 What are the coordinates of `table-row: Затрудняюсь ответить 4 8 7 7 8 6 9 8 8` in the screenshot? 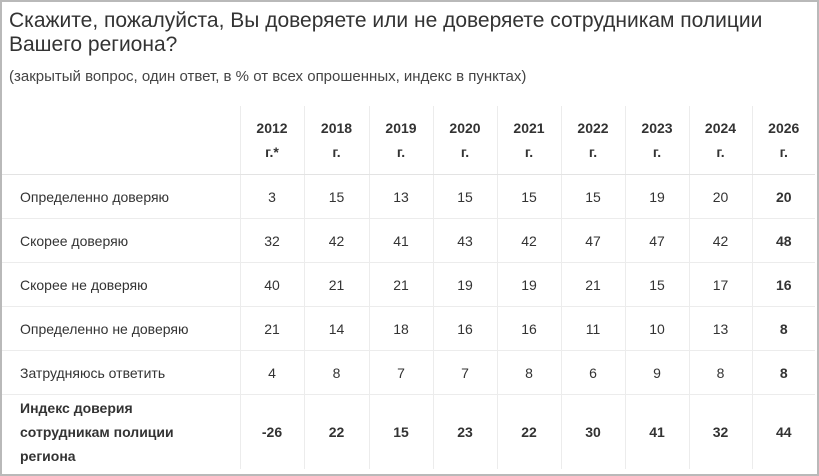 It's located at (408, 372).